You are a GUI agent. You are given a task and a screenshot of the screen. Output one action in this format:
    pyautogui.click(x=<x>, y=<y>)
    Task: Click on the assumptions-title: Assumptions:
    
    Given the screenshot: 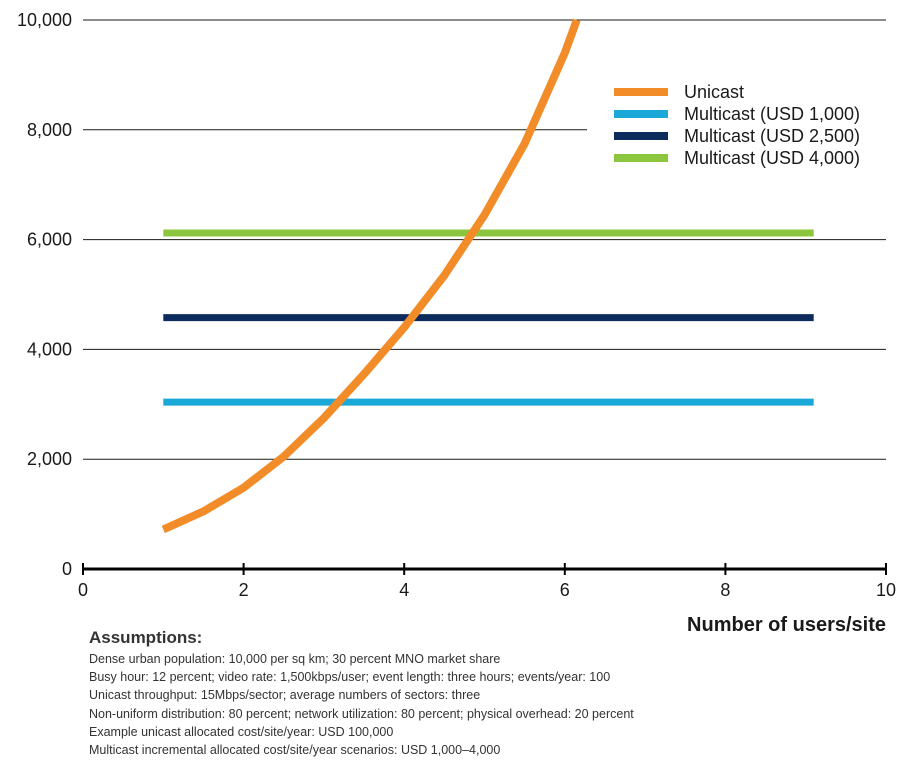 What is the action you would take?
    pyautogui.click(x=146, y=637)
    